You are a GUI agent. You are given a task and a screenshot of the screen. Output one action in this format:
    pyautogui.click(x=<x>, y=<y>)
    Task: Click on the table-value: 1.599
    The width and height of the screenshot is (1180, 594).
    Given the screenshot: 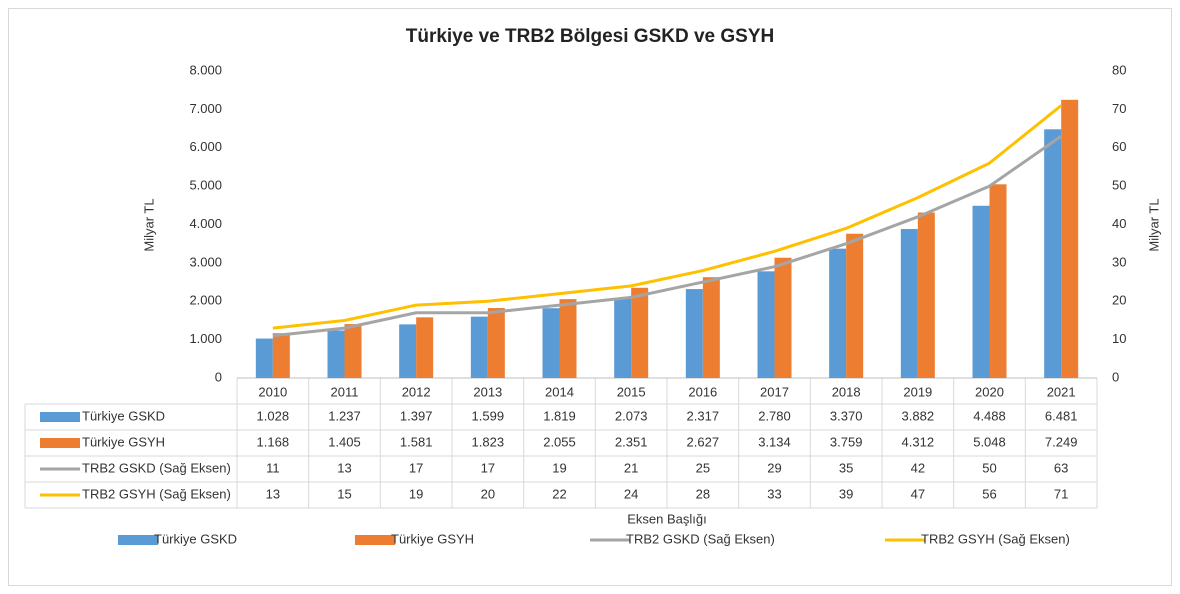 What is the action you would take?
    pyautogui.click(x=488, y=415)
    